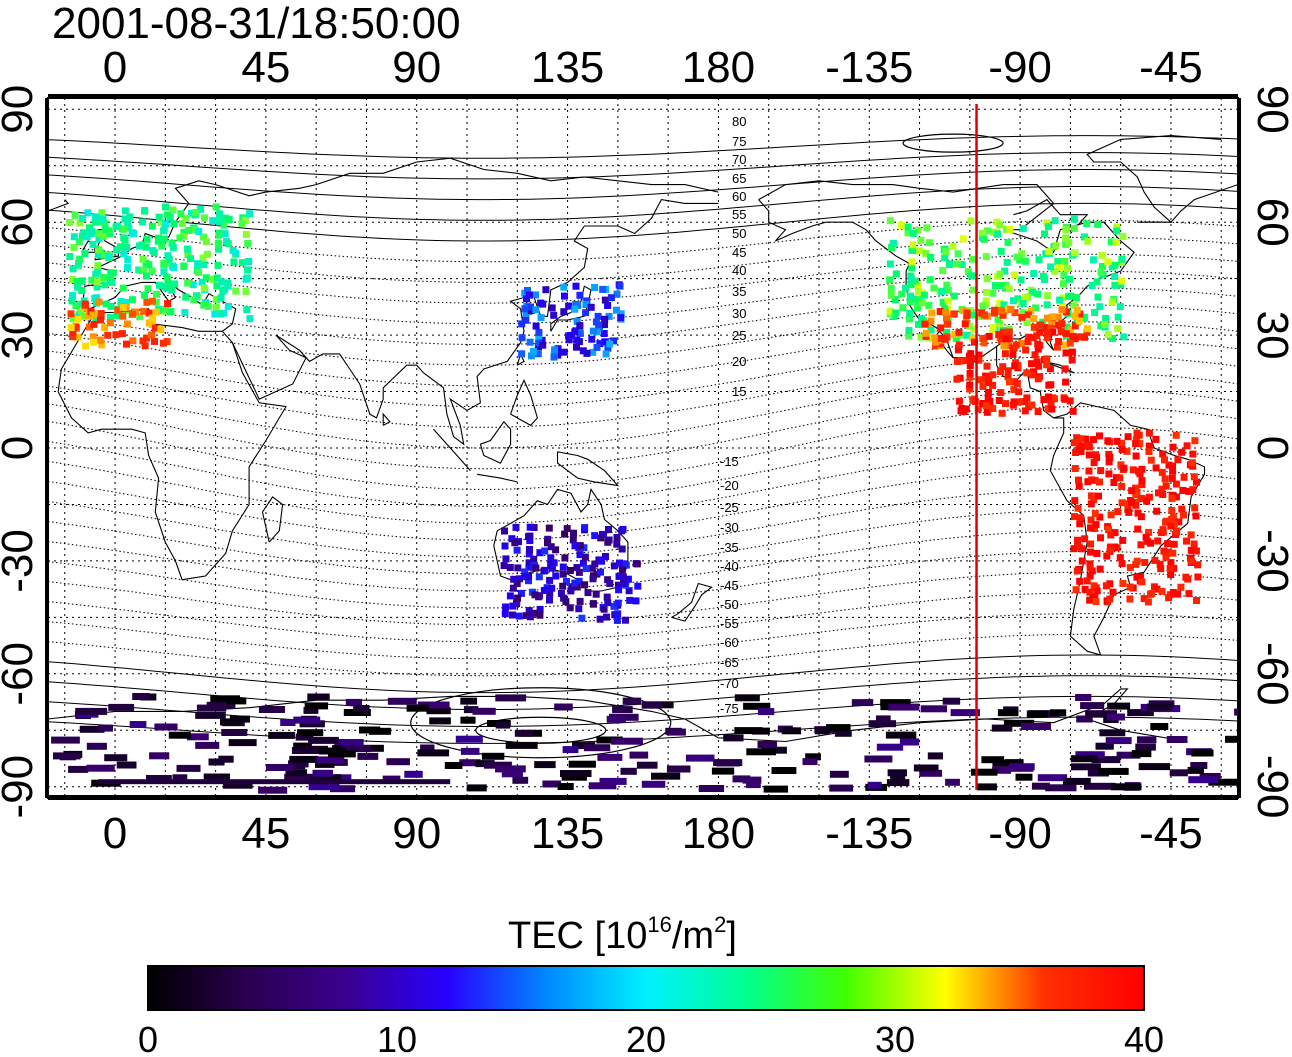  I want to click on maglat-contour, so click(643, 598).